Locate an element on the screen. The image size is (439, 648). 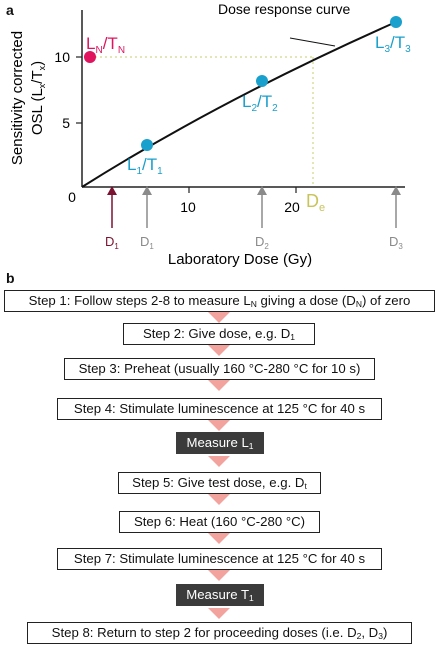
dose-marker-d1: D1 is located at coordinates (147, 218).